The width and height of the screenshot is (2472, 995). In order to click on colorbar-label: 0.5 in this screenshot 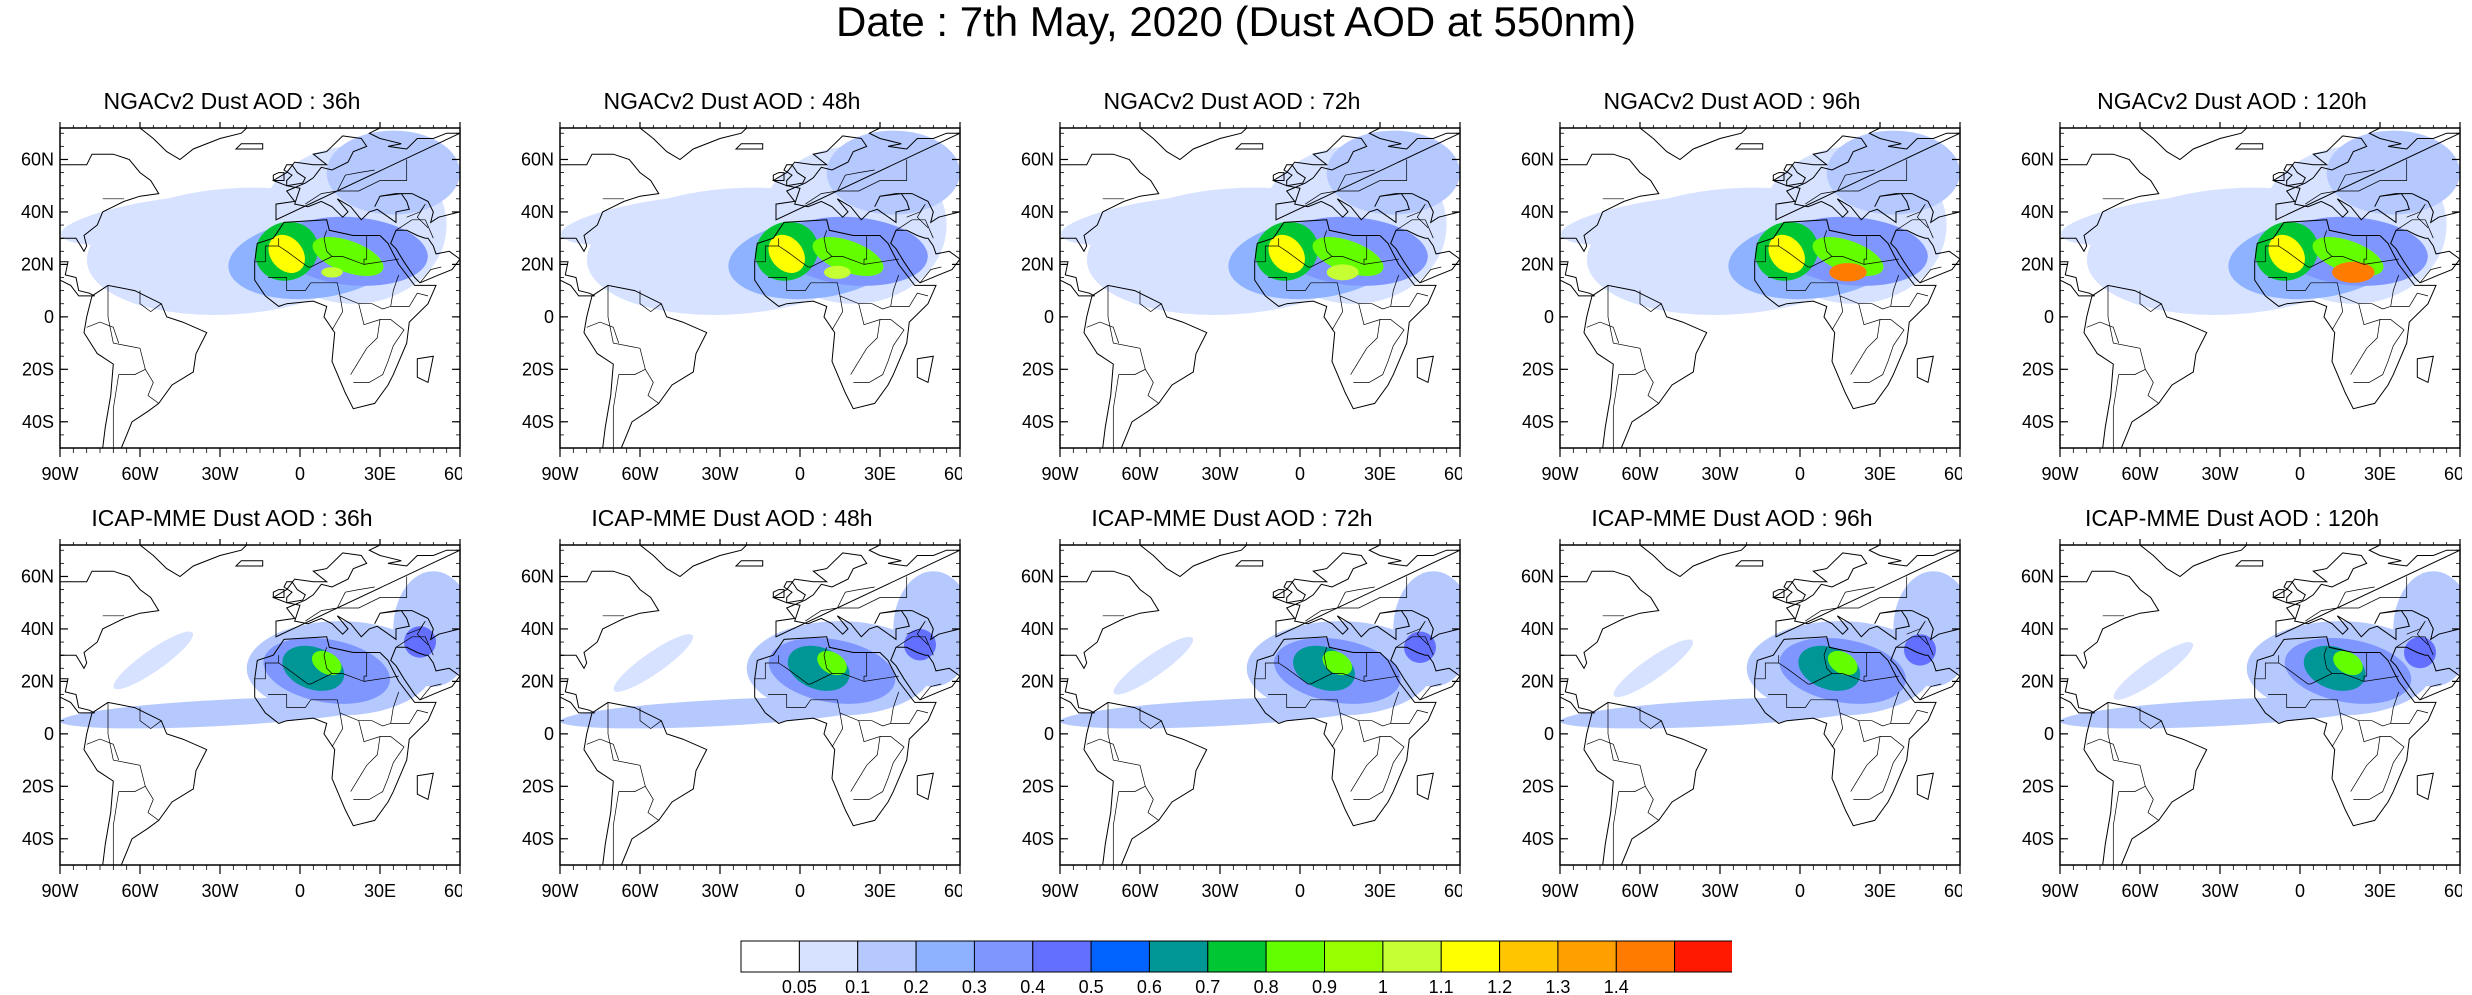, I will do `click(1091, 986)`.